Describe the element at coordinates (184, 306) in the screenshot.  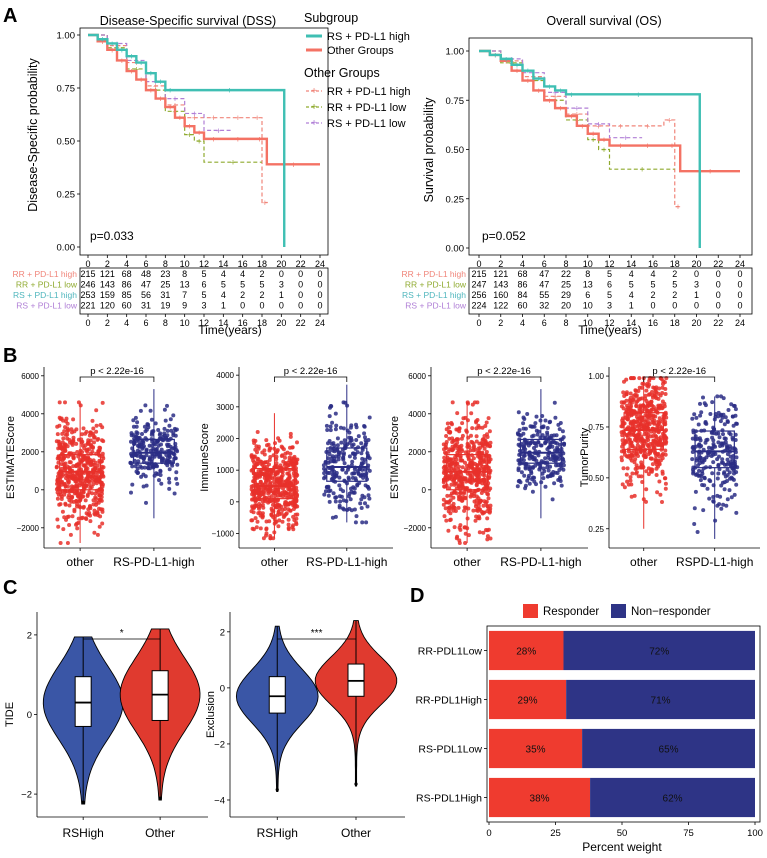
I see `risk-count: 9` at that location.